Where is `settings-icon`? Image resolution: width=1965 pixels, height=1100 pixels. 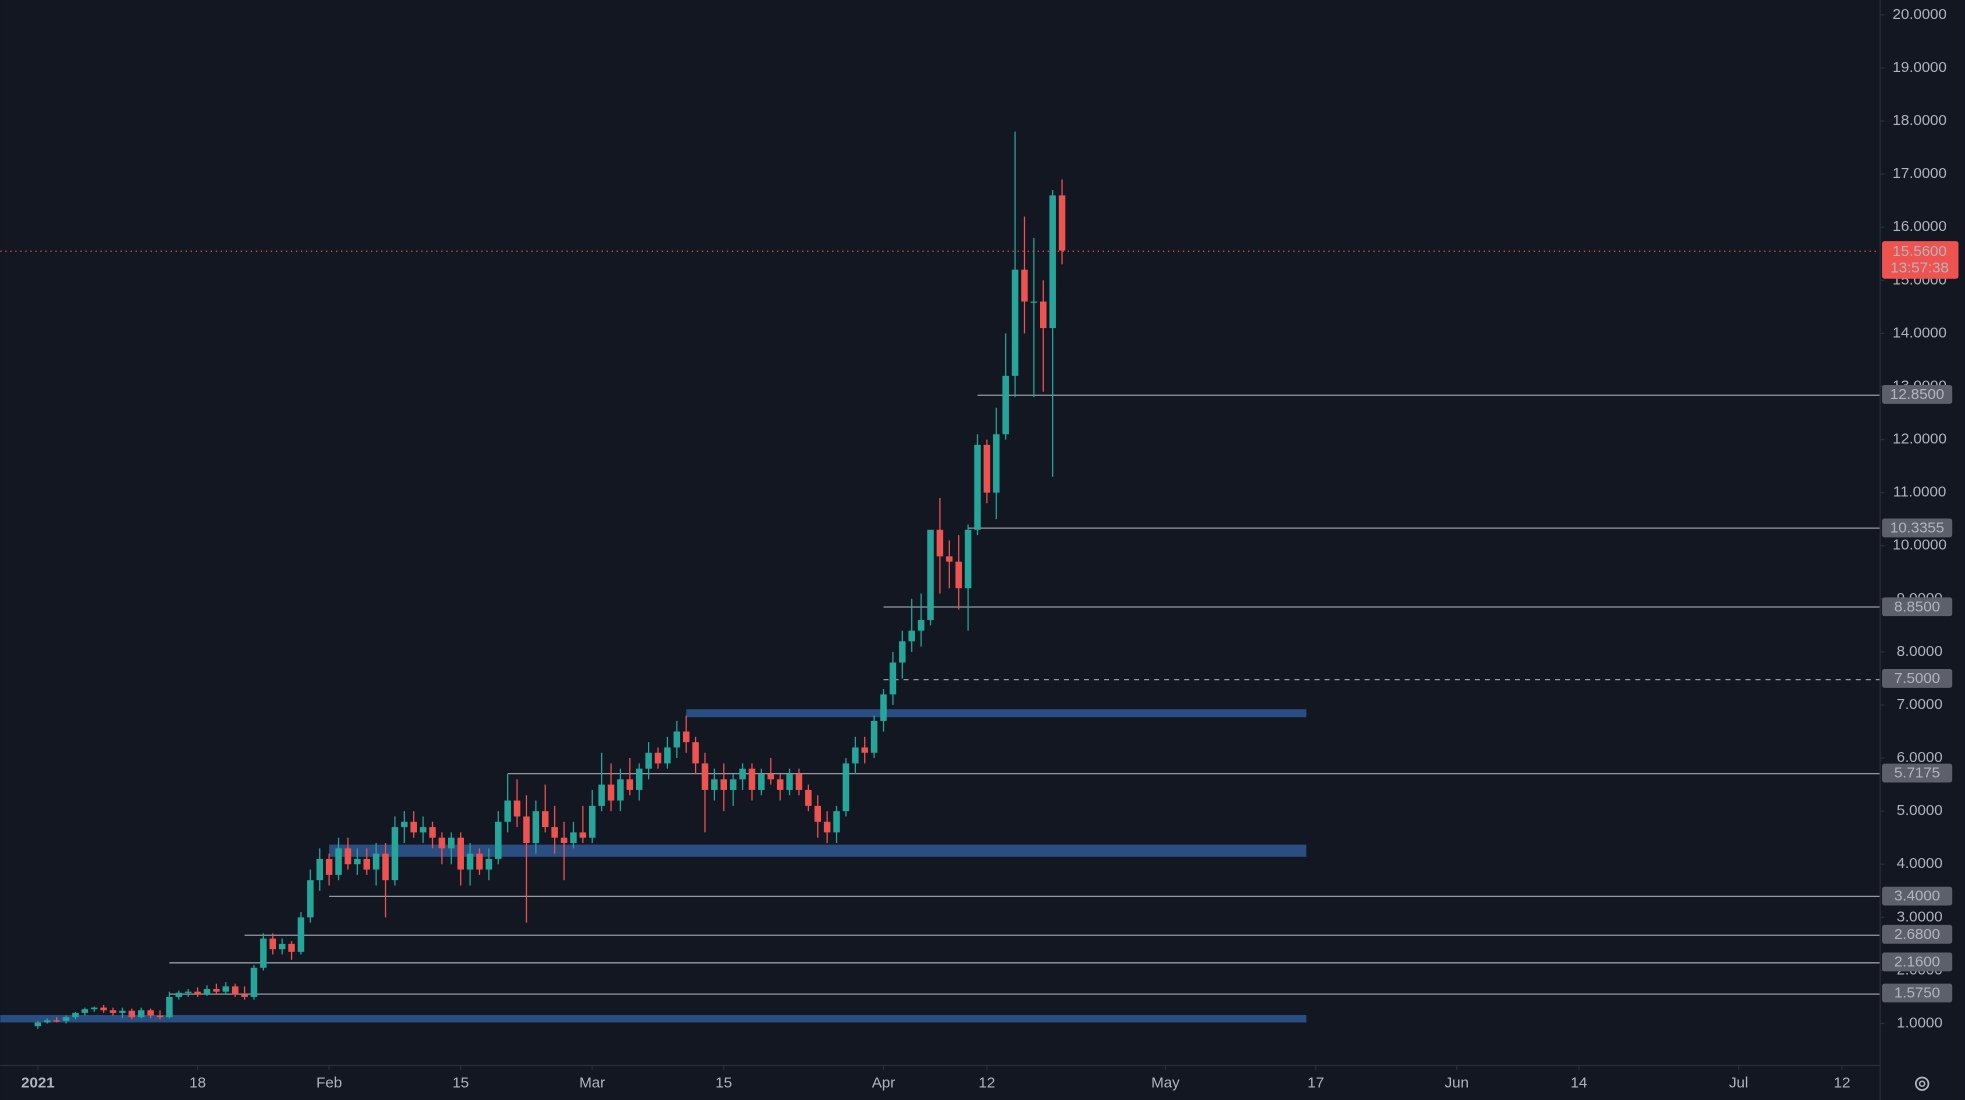 settings-icon is located at coordinates (1922, 1083).